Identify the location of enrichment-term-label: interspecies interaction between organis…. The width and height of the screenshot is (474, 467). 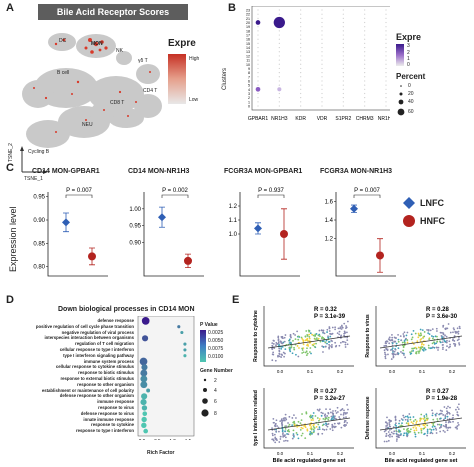
(89, 338).